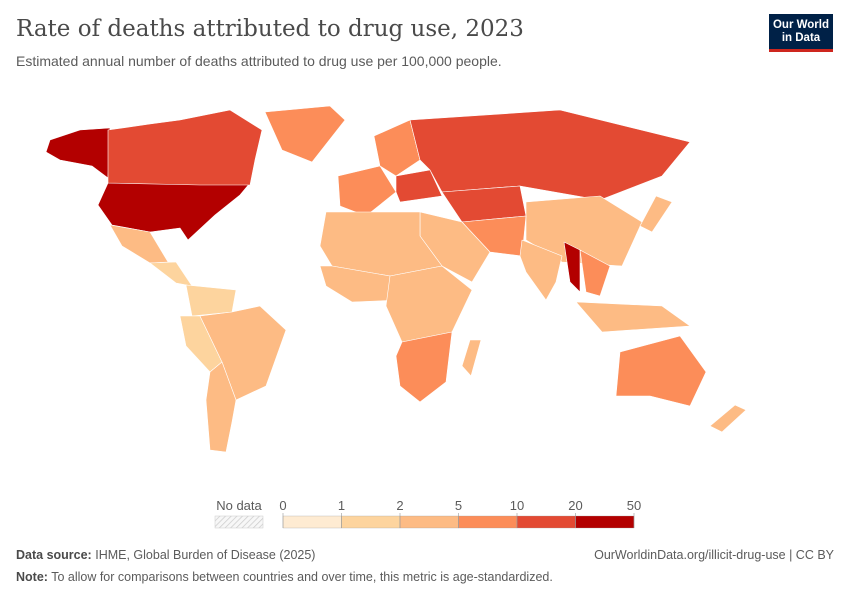 This screenshot has height=600, width=850. What do you see at coordinates (458, 505) in the screenshot?
I see `legend-tick-label: 5` at bounding box center [458, 505].